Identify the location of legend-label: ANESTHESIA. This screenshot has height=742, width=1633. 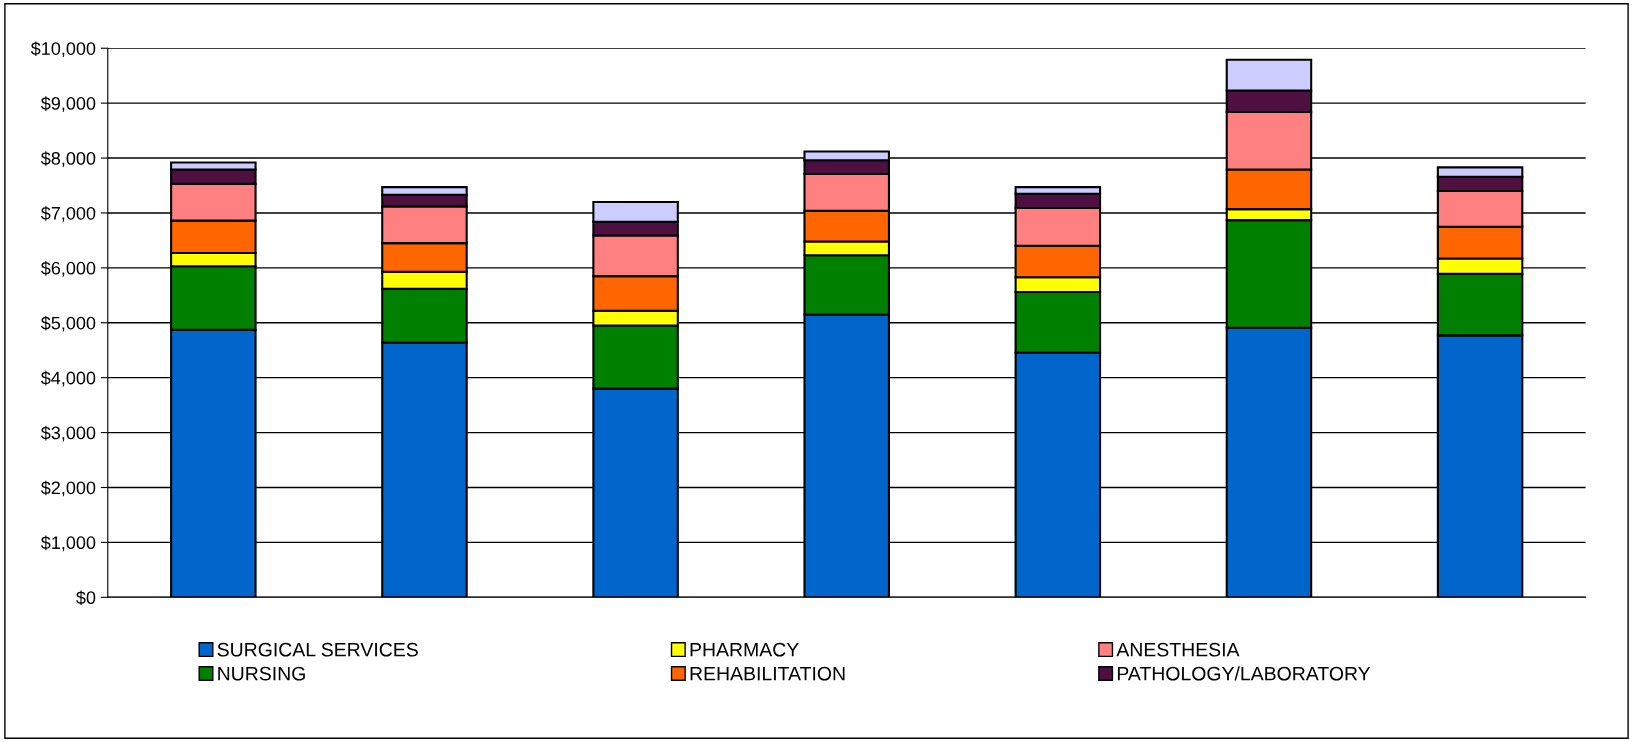
(1178, 649).